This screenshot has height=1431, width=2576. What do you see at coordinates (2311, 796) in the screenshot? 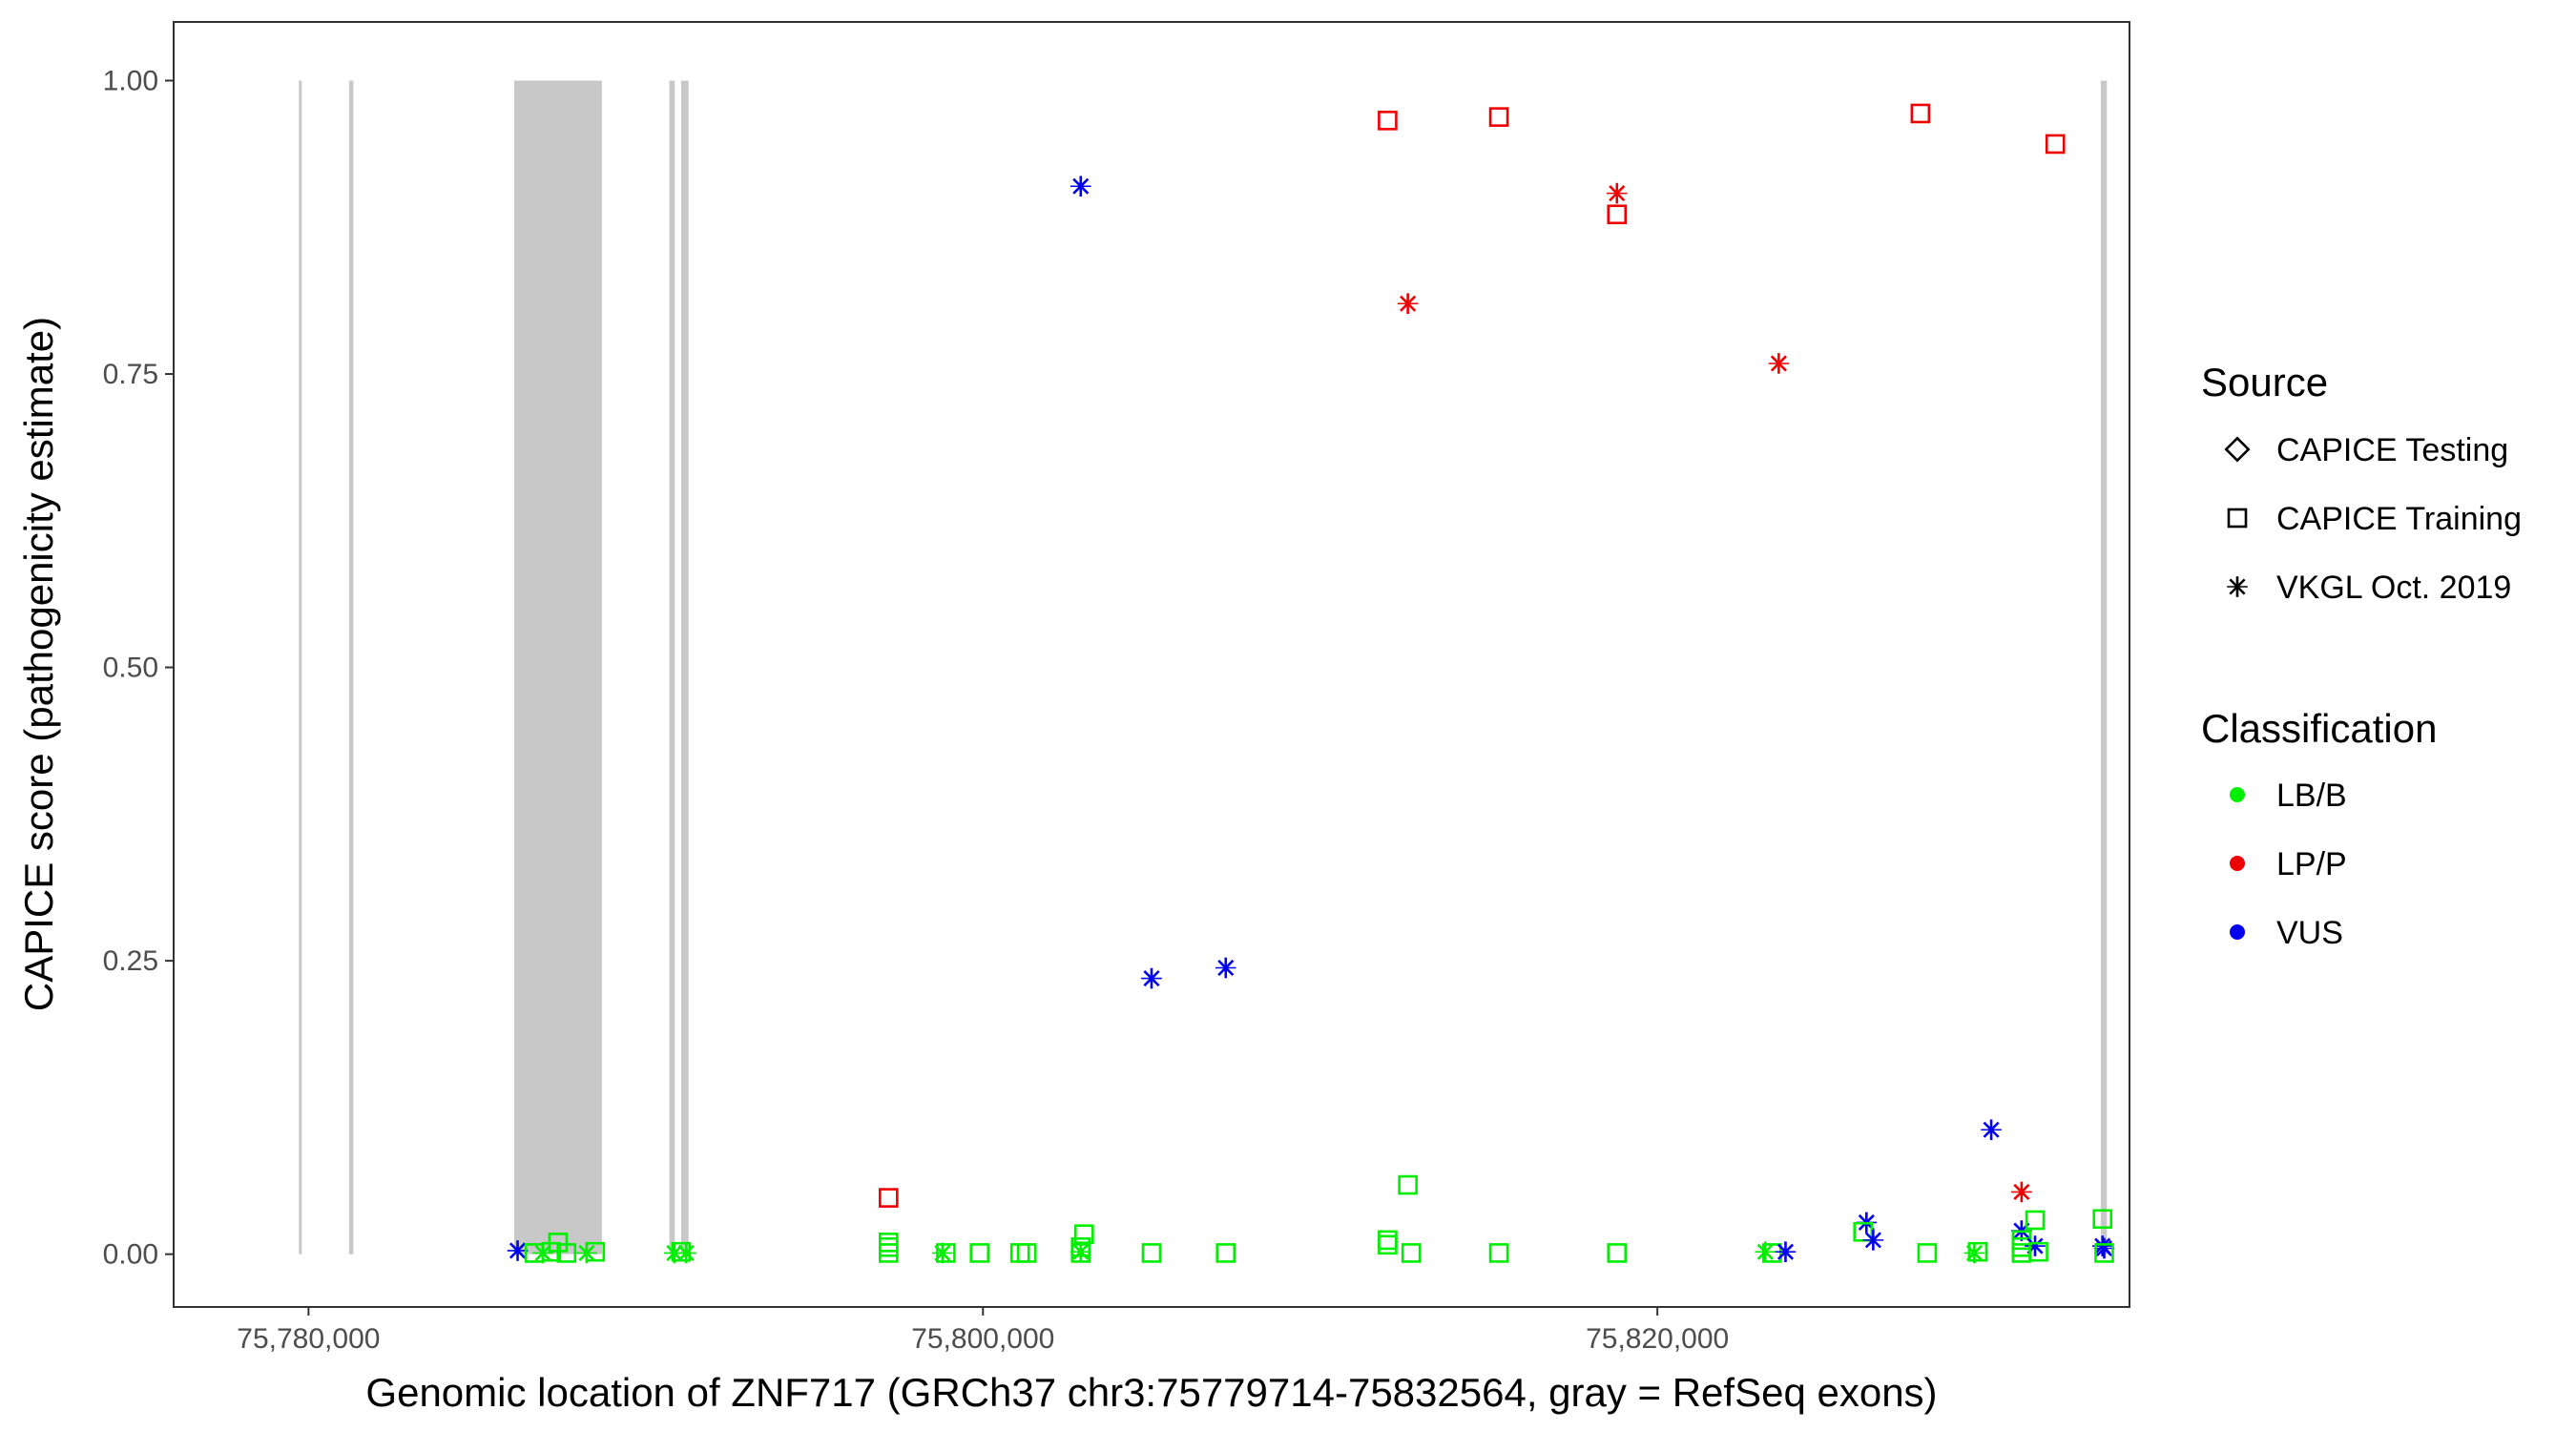
I see `legend-label: LB/B` at bounding box center [2311, 796].